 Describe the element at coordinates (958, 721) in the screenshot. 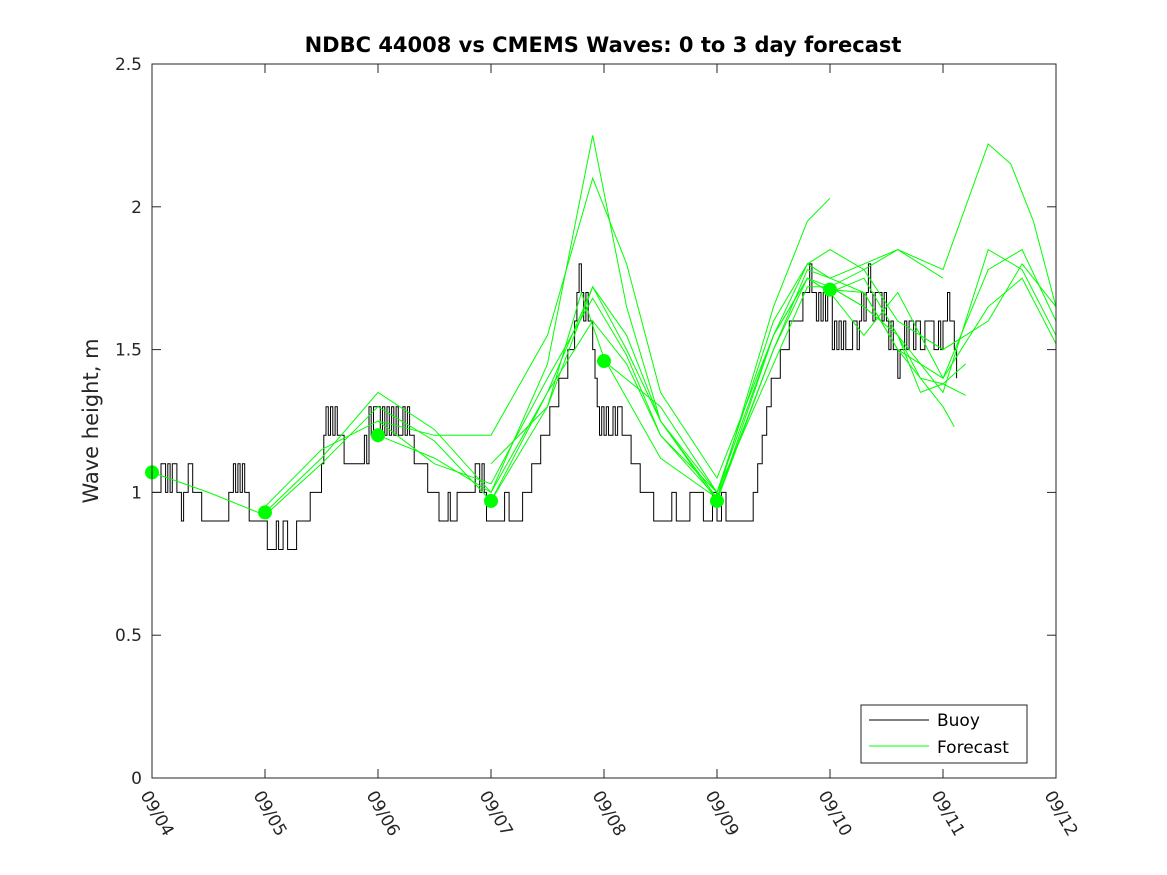

I see `legend-buoy-label: Buoy` at that location.